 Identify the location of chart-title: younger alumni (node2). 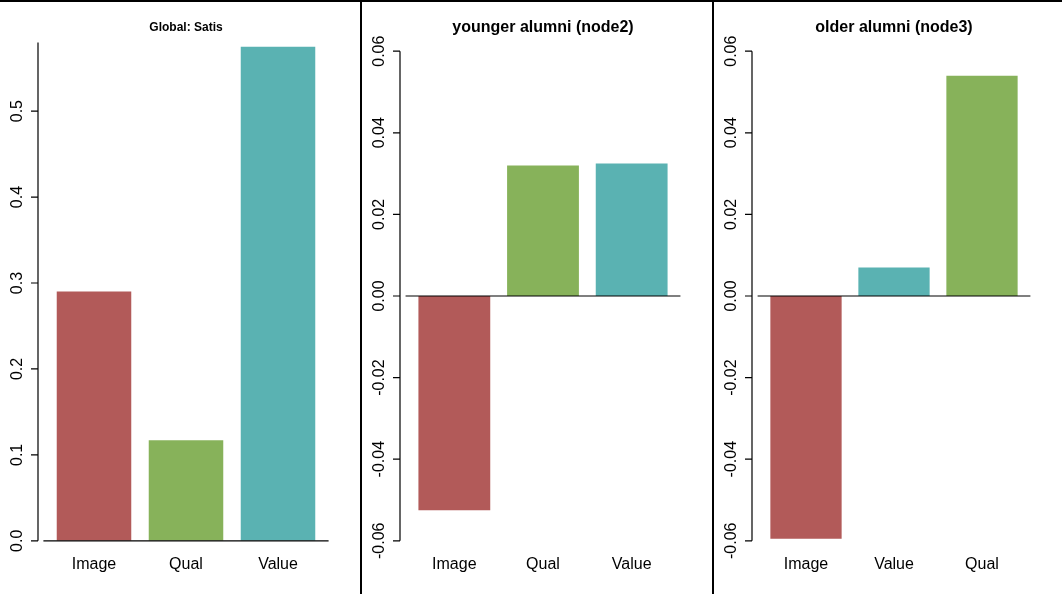
(543, 27).